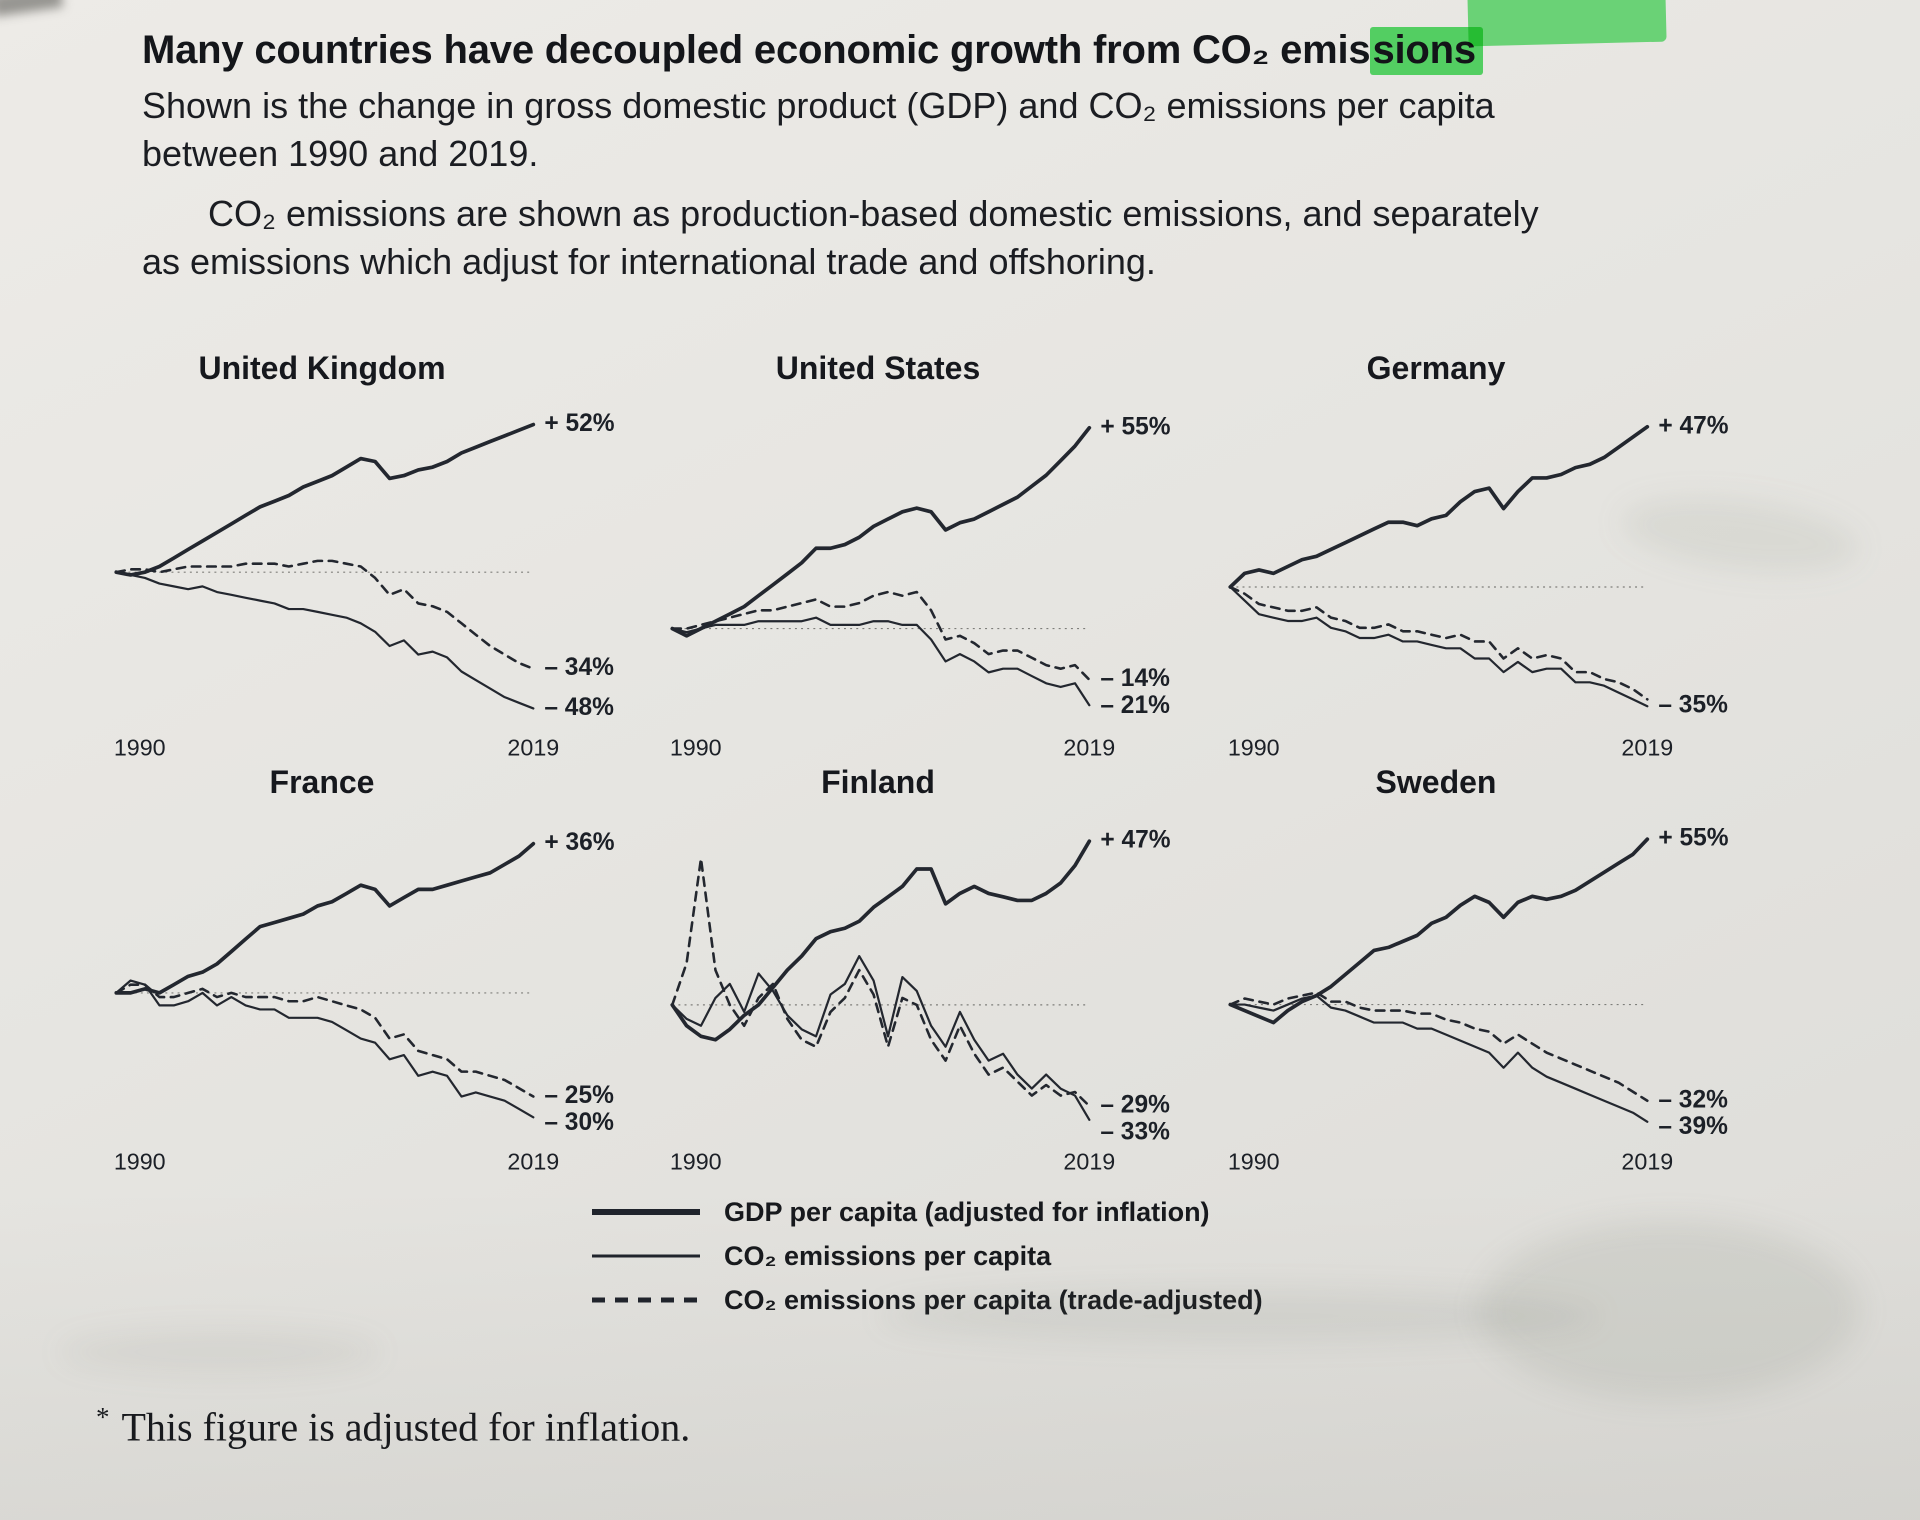 The width and height of the screenshot is (1920, 1520). I want to click on svg-text: – 32%, so click(1693, 1099).